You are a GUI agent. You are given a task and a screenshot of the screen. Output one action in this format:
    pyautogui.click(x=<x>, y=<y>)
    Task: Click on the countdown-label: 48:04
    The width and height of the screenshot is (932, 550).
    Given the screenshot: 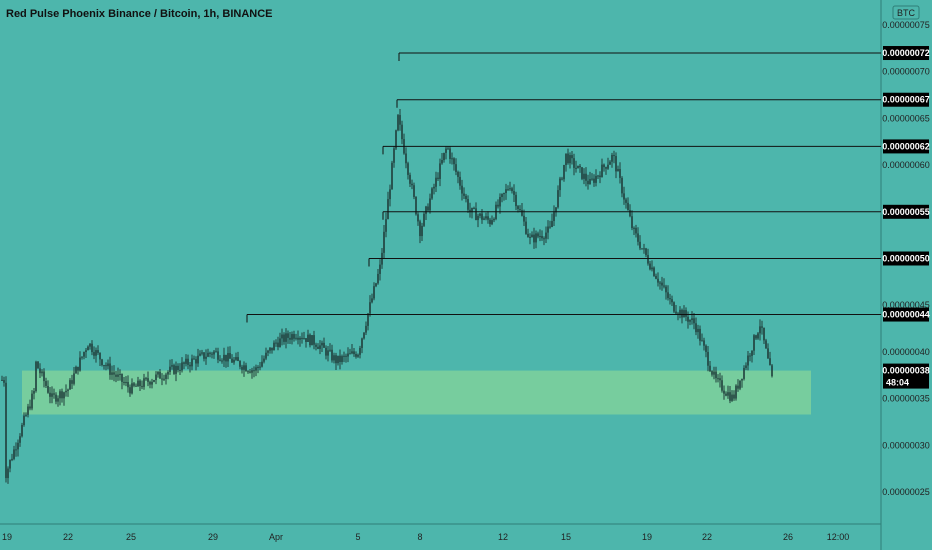 What is the action you would take?
    pyautogui.click(x=897, y=383)
    